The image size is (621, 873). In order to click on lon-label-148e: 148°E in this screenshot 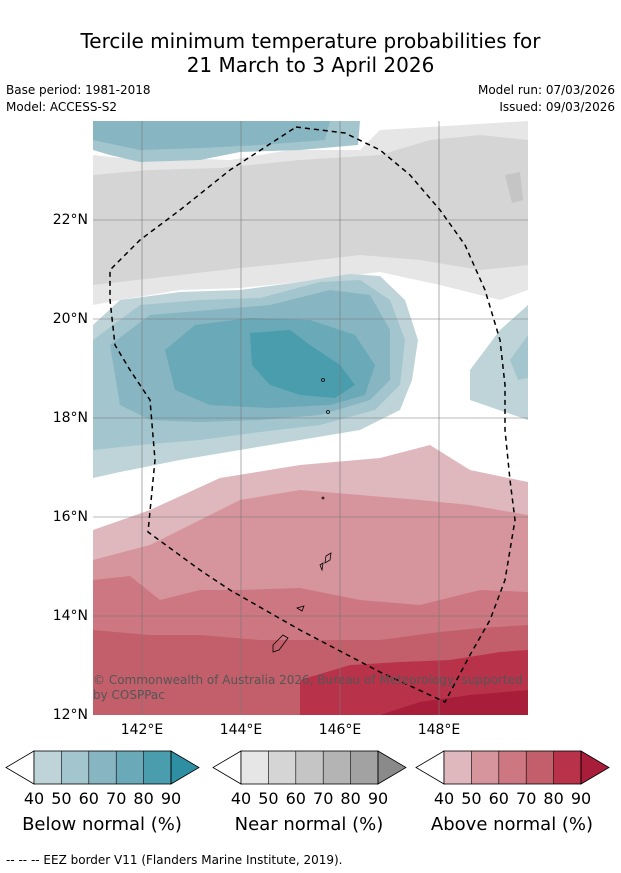, I will do `click(439, 730)`.